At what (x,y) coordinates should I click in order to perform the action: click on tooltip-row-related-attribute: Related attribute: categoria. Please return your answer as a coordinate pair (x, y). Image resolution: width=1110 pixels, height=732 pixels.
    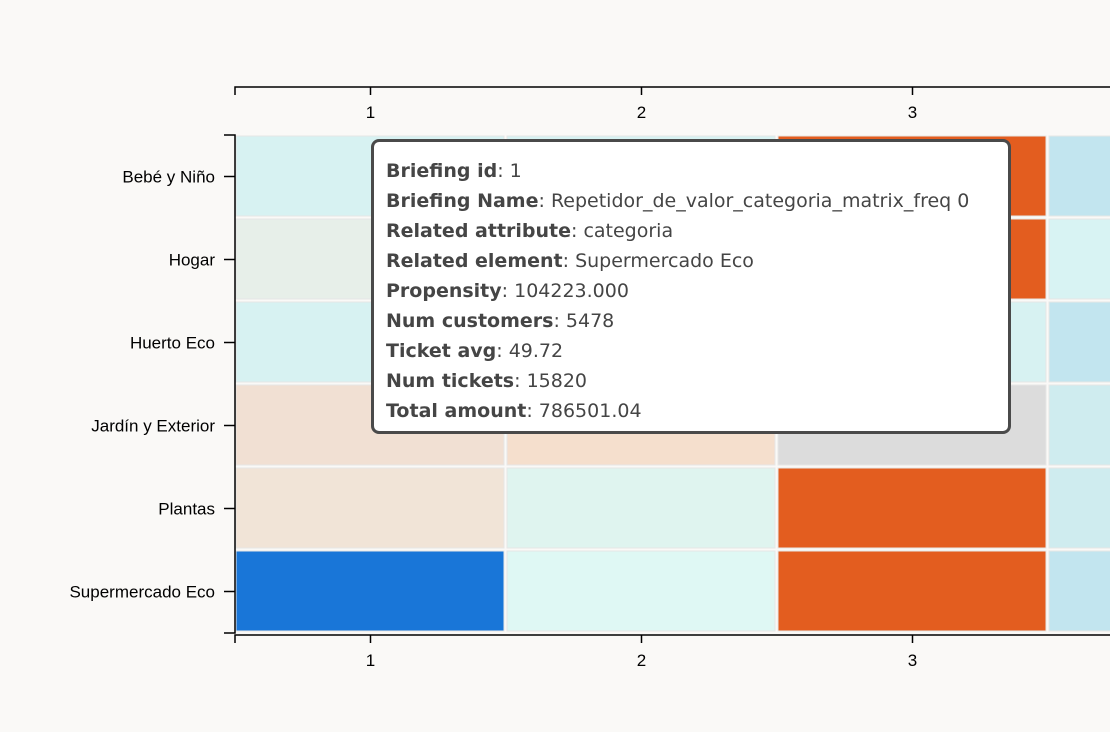
    Looking at the image, I should click on (530, 231).